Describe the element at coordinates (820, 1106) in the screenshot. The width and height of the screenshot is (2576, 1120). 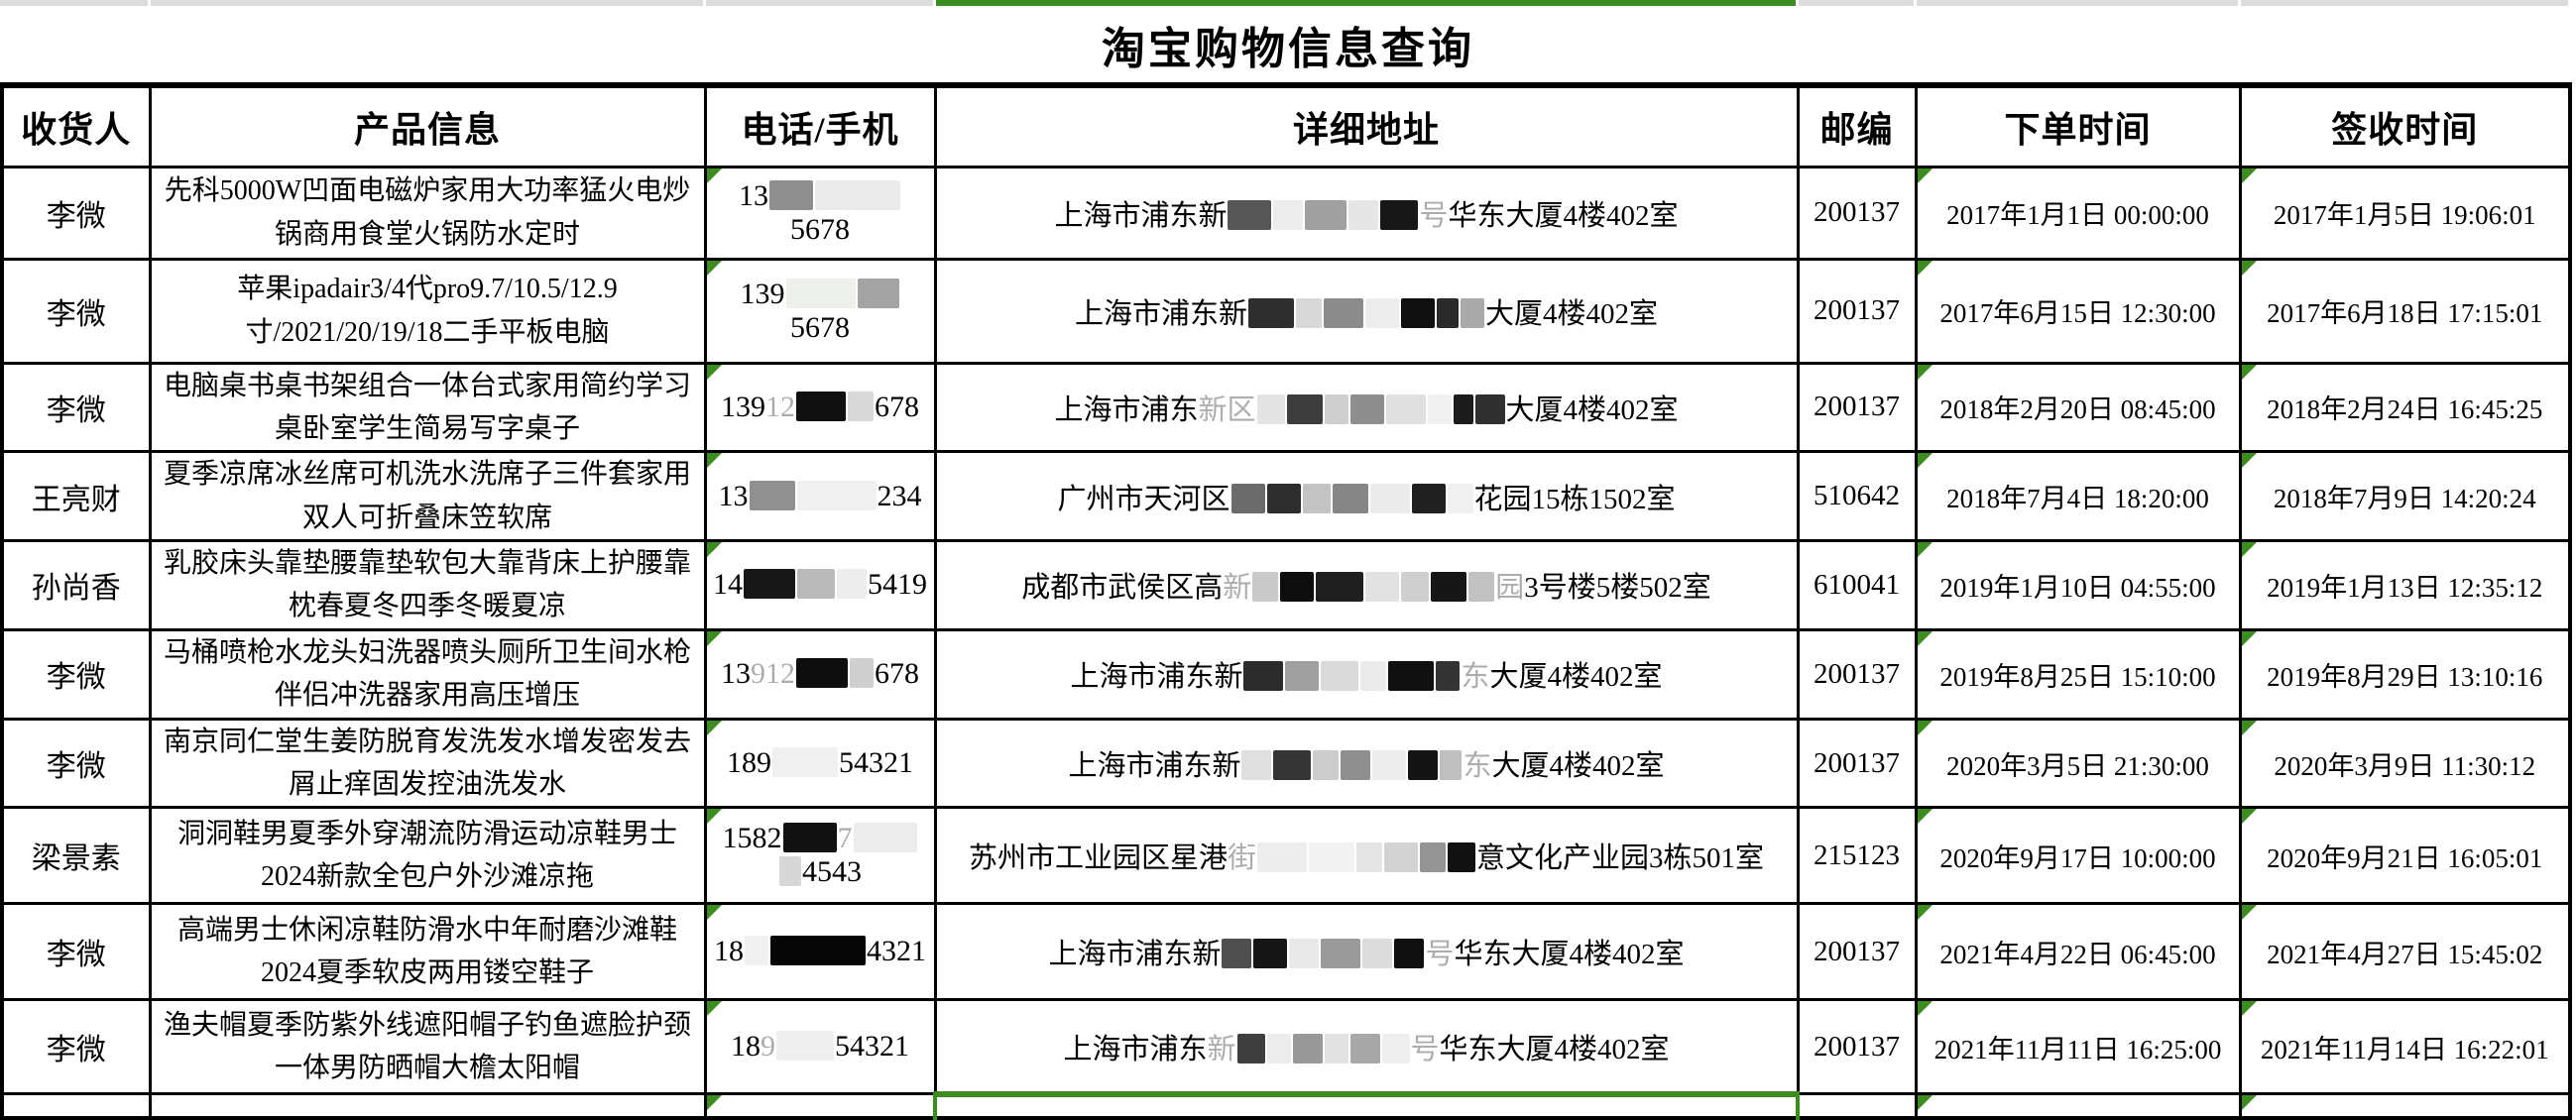
I see `phone-cell` at that location.